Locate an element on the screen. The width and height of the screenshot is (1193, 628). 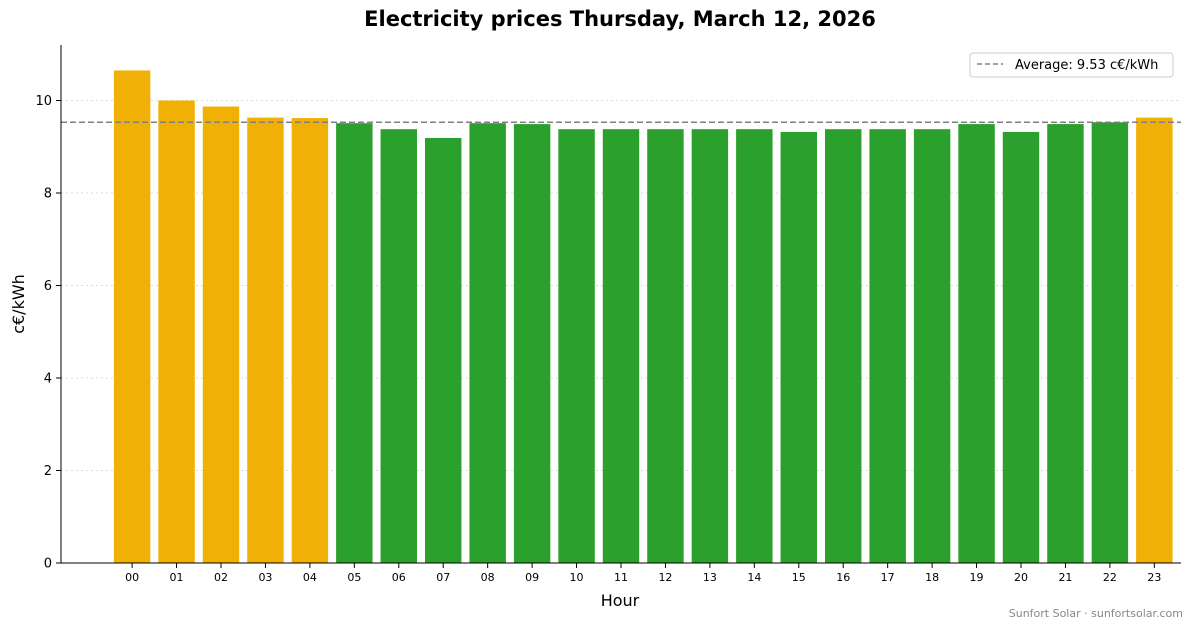
y-tick-label: 8 is located at coordinates (48, 194).